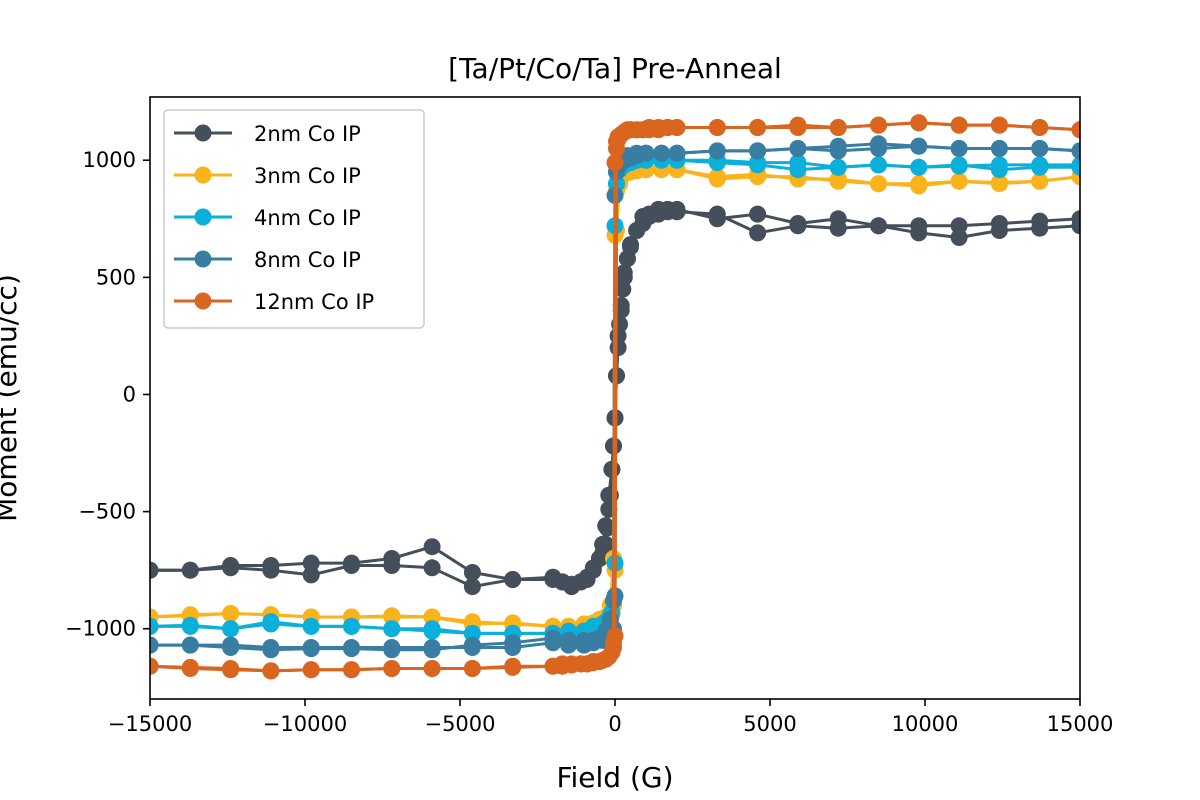 This screenshot has width=1200, height=800. Describe the element at coordinates (109, 160) in the screenshot. I see `y-tick-label: 1000` at that location.